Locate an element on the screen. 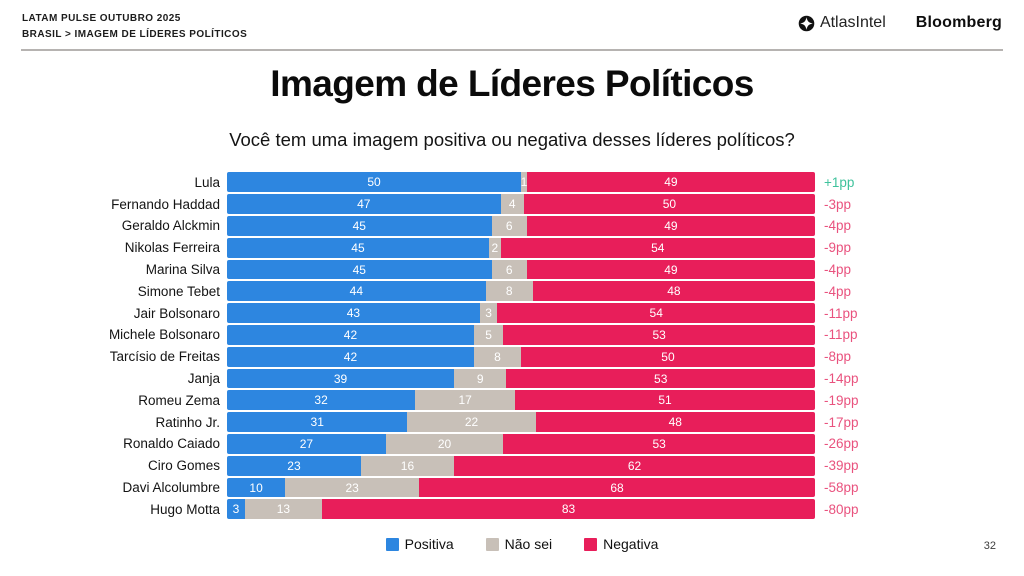  page-number: 32 is located at coordinates (989, 546).